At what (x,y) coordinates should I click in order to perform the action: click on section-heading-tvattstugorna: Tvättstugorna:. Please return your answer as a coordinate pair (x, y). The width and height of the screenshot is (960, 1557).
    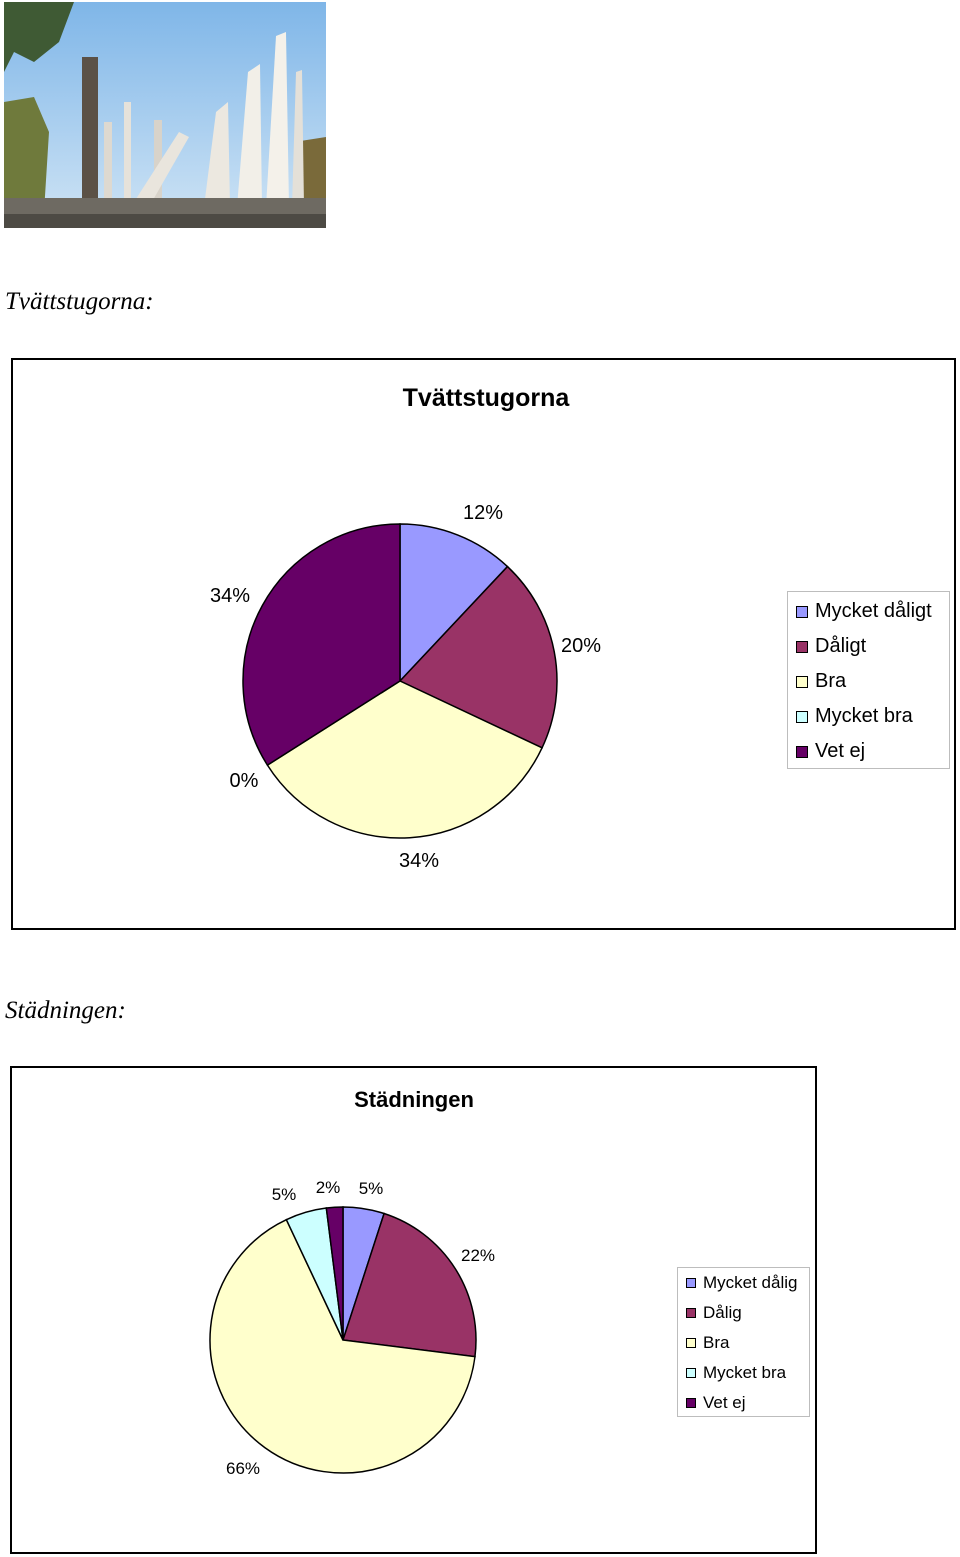
    Looking at the image, I should click on (79, 301).